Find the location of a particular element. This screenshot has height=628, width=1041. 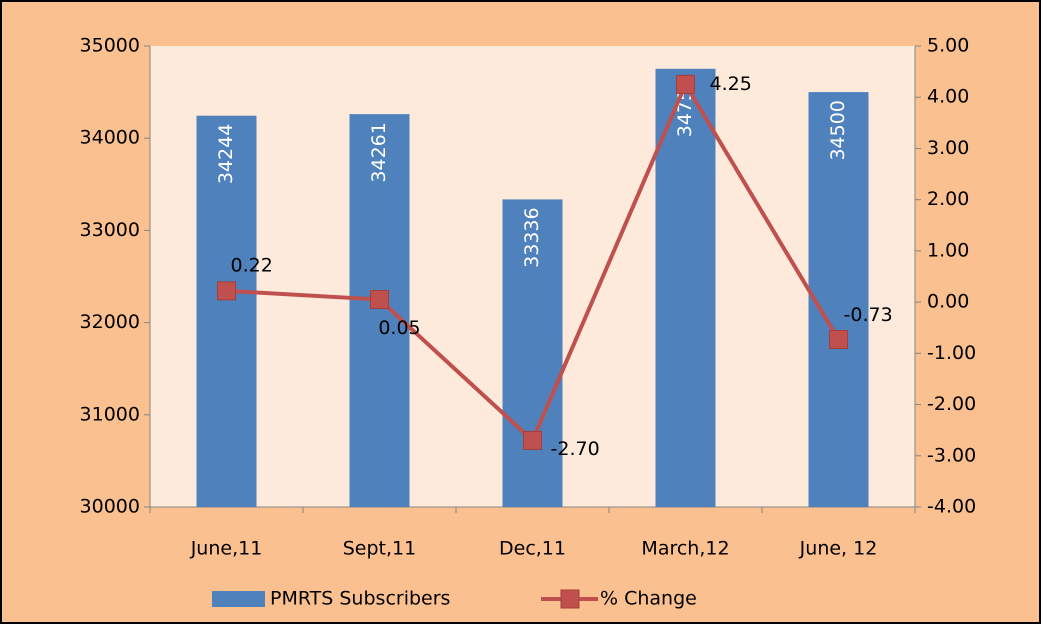

x-tick-label: Sept,11 is located at coordinates (379, 549).